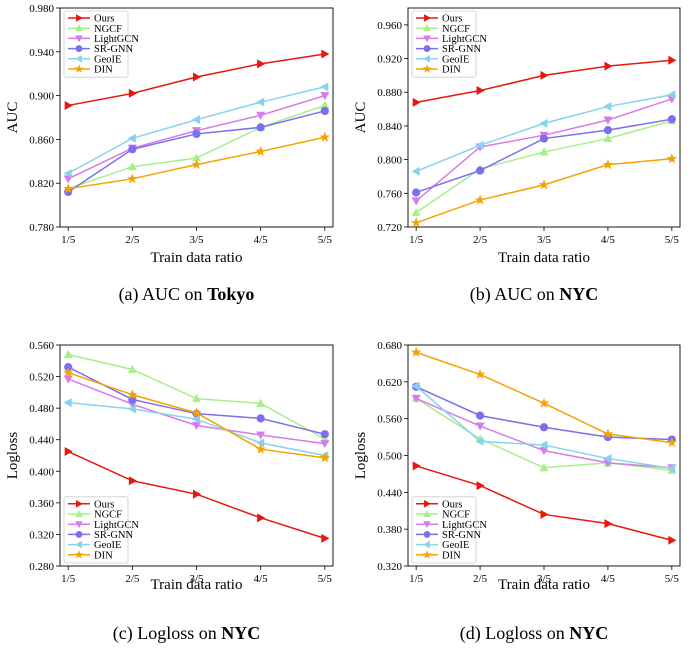 Image resolution: width=696 pixels, height=656 pixels. I want to click on x-tick-label: 1/5, so click(68, 579).